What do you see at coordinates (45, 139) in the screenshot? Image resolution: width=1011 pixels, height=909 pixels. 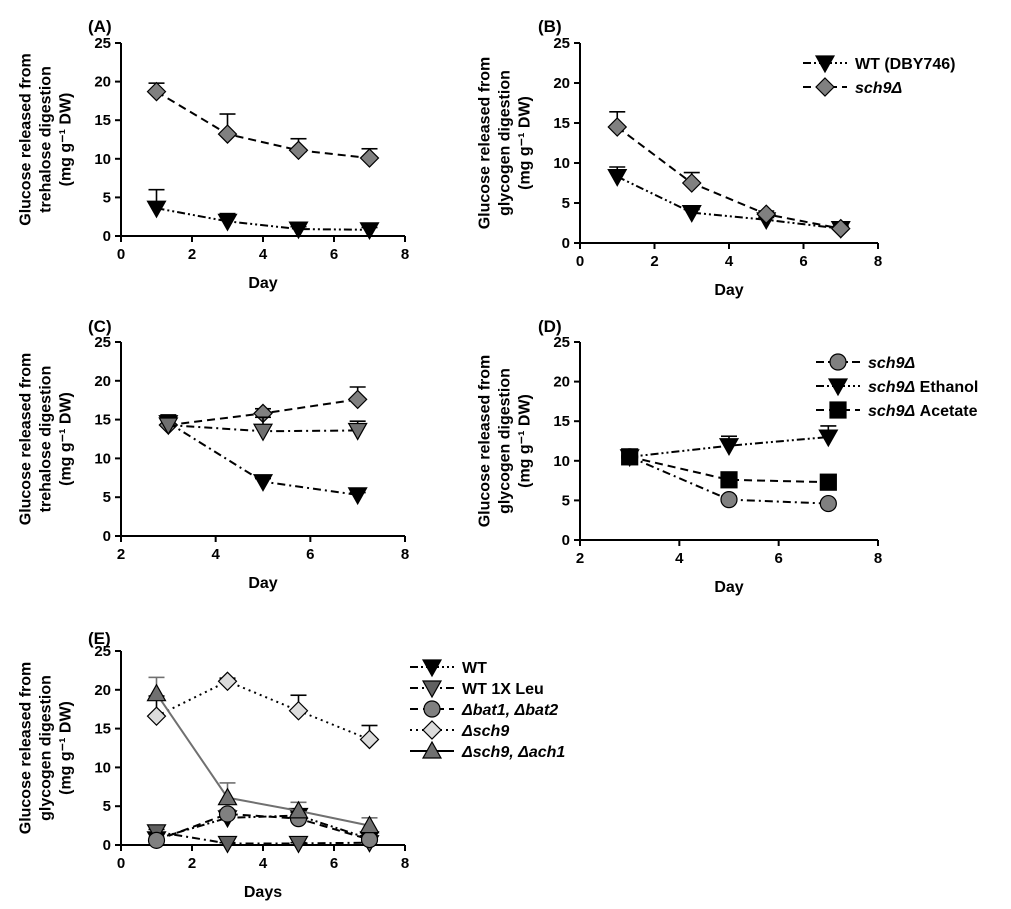 I see `y-axis-title: trehalose digestion` at bounding box center [45, 139].